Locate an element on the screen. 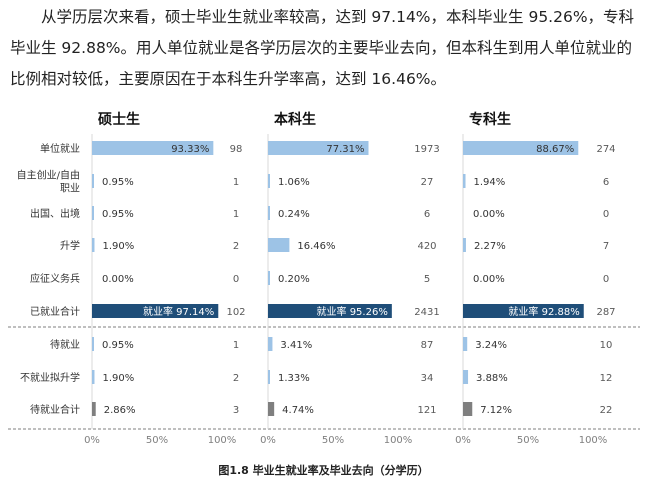 This screenshot has width=647, height=484. count-label: 102 is located at coordinates (235, 312).